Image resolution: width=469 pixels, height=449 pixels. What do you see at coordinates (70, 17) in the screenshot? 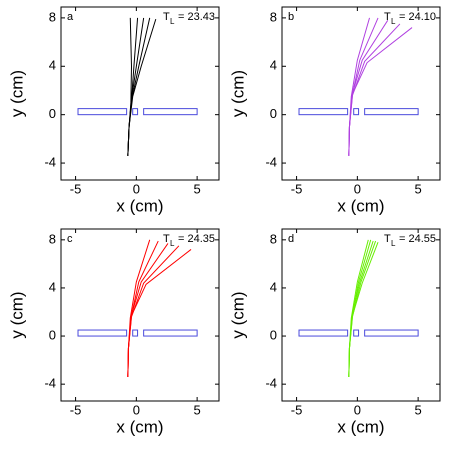
I see `panel-label: a` at bounding box center [70, 17].